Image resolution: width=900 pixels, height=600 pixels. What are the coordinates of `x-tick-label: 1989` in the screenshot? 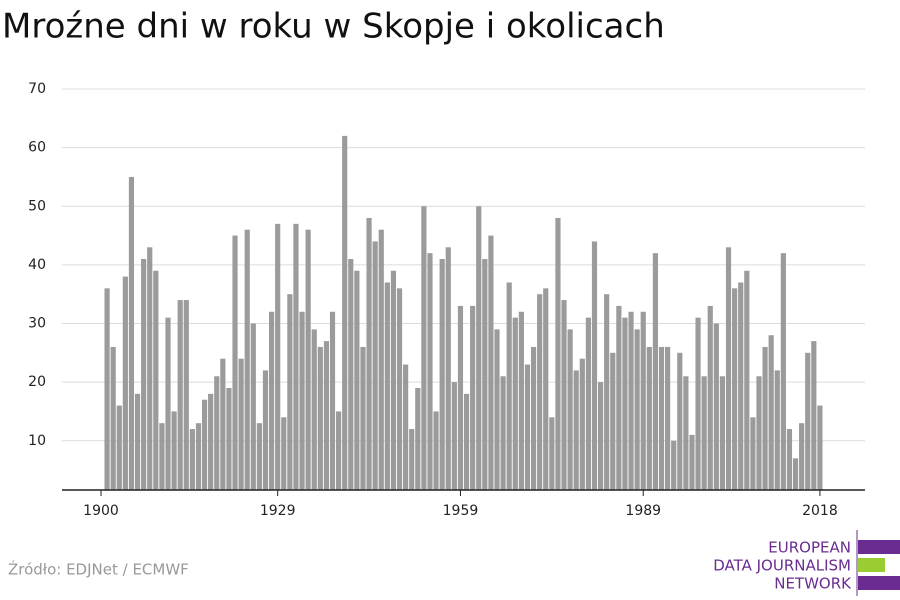 It's located at (643, 511).